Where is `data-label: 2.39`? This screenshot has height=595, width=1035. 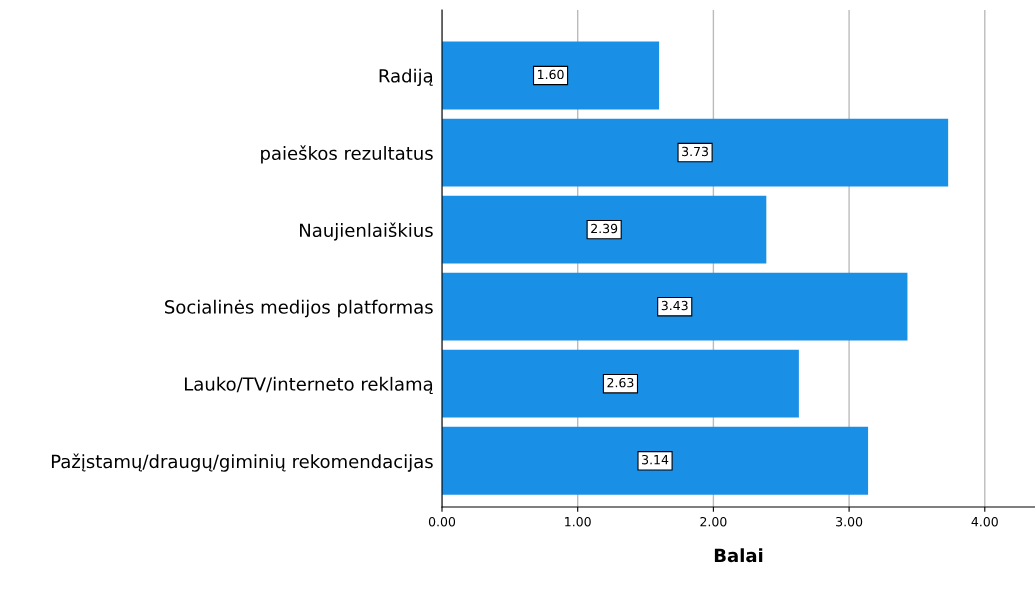
data-label: 2.39 is located at coordinates (604, 228).